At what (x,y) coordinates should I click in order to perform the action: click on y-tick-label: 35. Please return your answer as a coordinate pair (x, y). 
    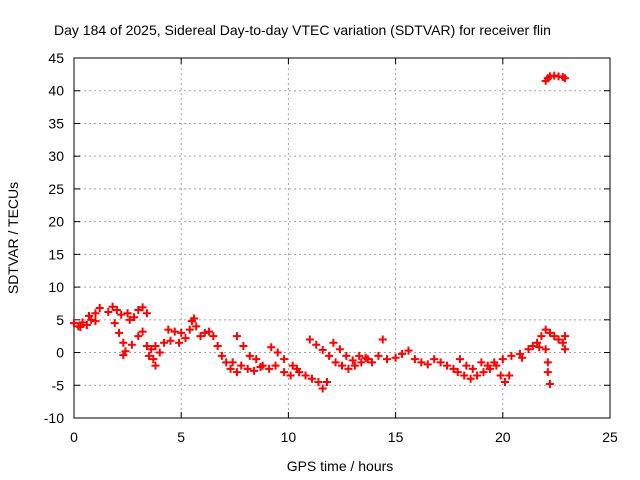
    Looking at the image, I should click on (56, 123).